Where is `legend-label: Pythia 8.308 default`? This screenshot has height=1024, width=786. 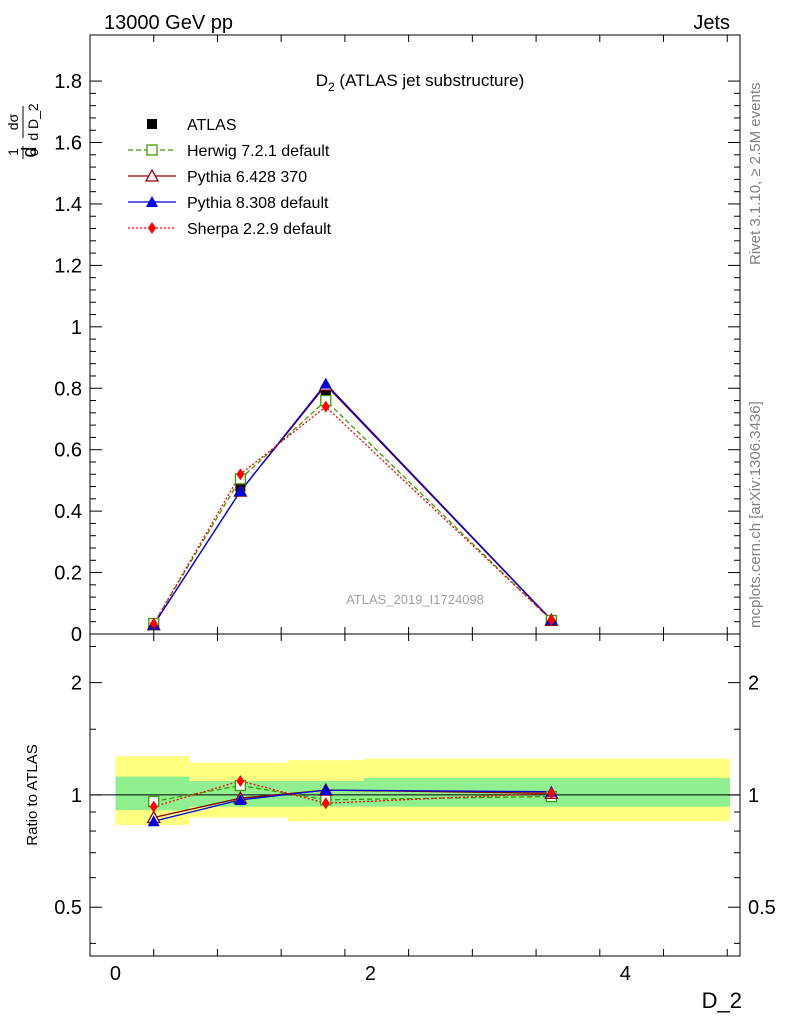
legend-label: Pythia 8.308 default is located at coordinates (258, 203).